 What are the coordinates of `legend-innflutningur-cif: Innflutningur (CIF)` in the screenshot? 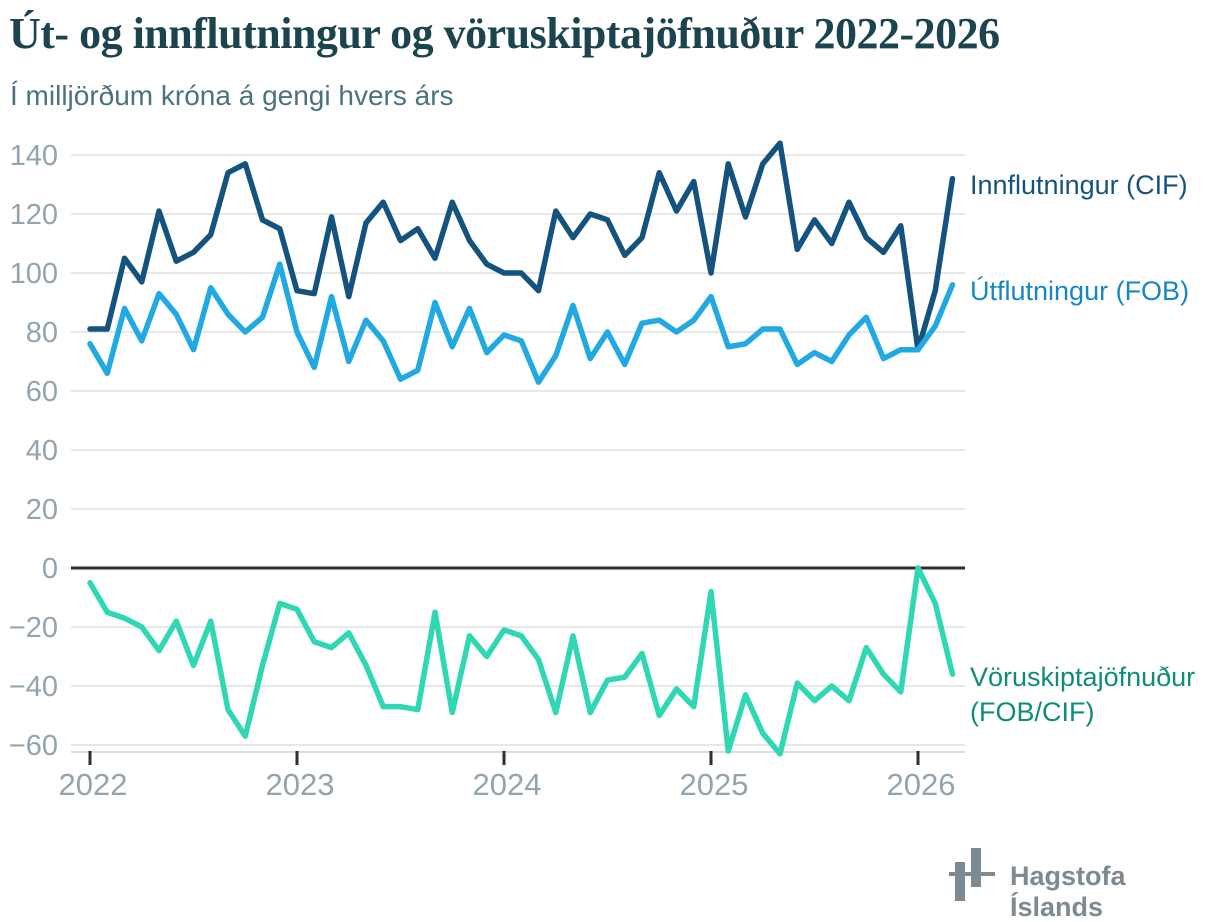 It's located at (1079, 185).